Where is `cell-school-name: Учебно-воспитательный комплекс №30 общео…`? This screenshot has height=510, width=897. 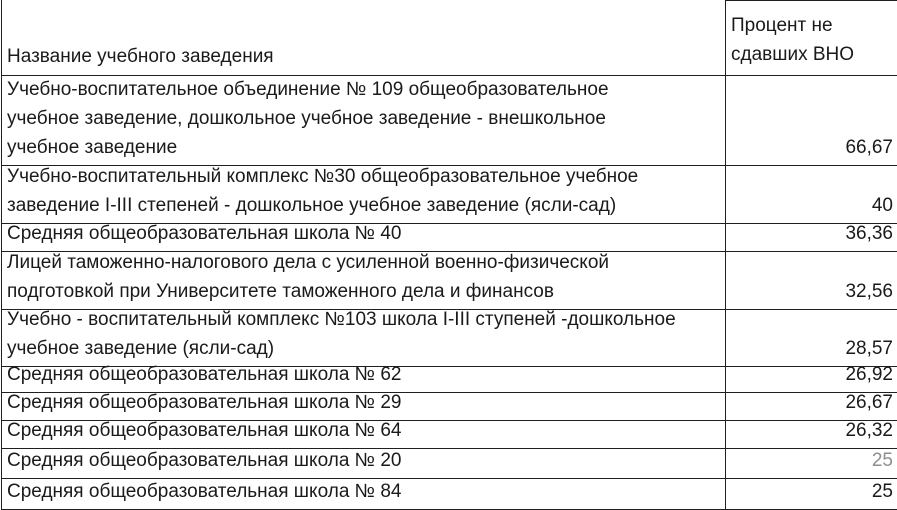
cell-school-name: Учебно-воспитательный комплекс №30 общео… is located at coordinates (363, 195).